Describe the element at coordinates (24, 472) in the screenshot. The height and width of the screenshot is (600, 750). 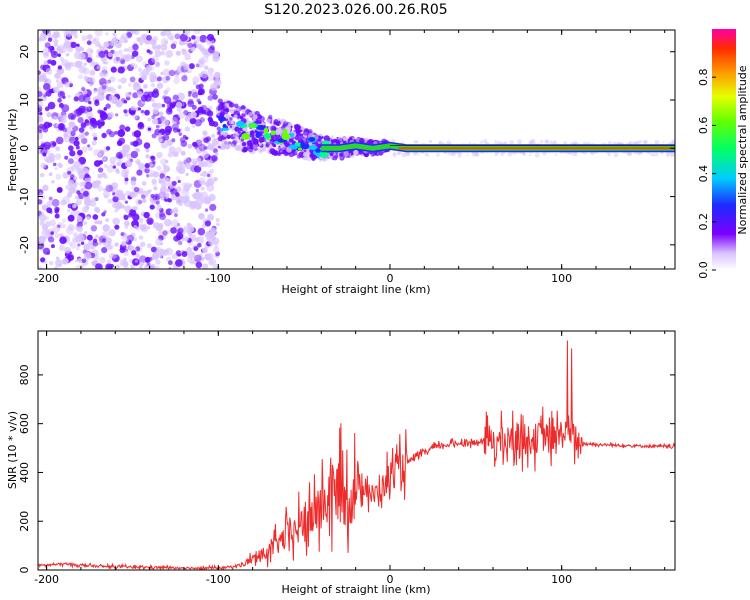
I see `snr-y-tick-label: 400` at that location.